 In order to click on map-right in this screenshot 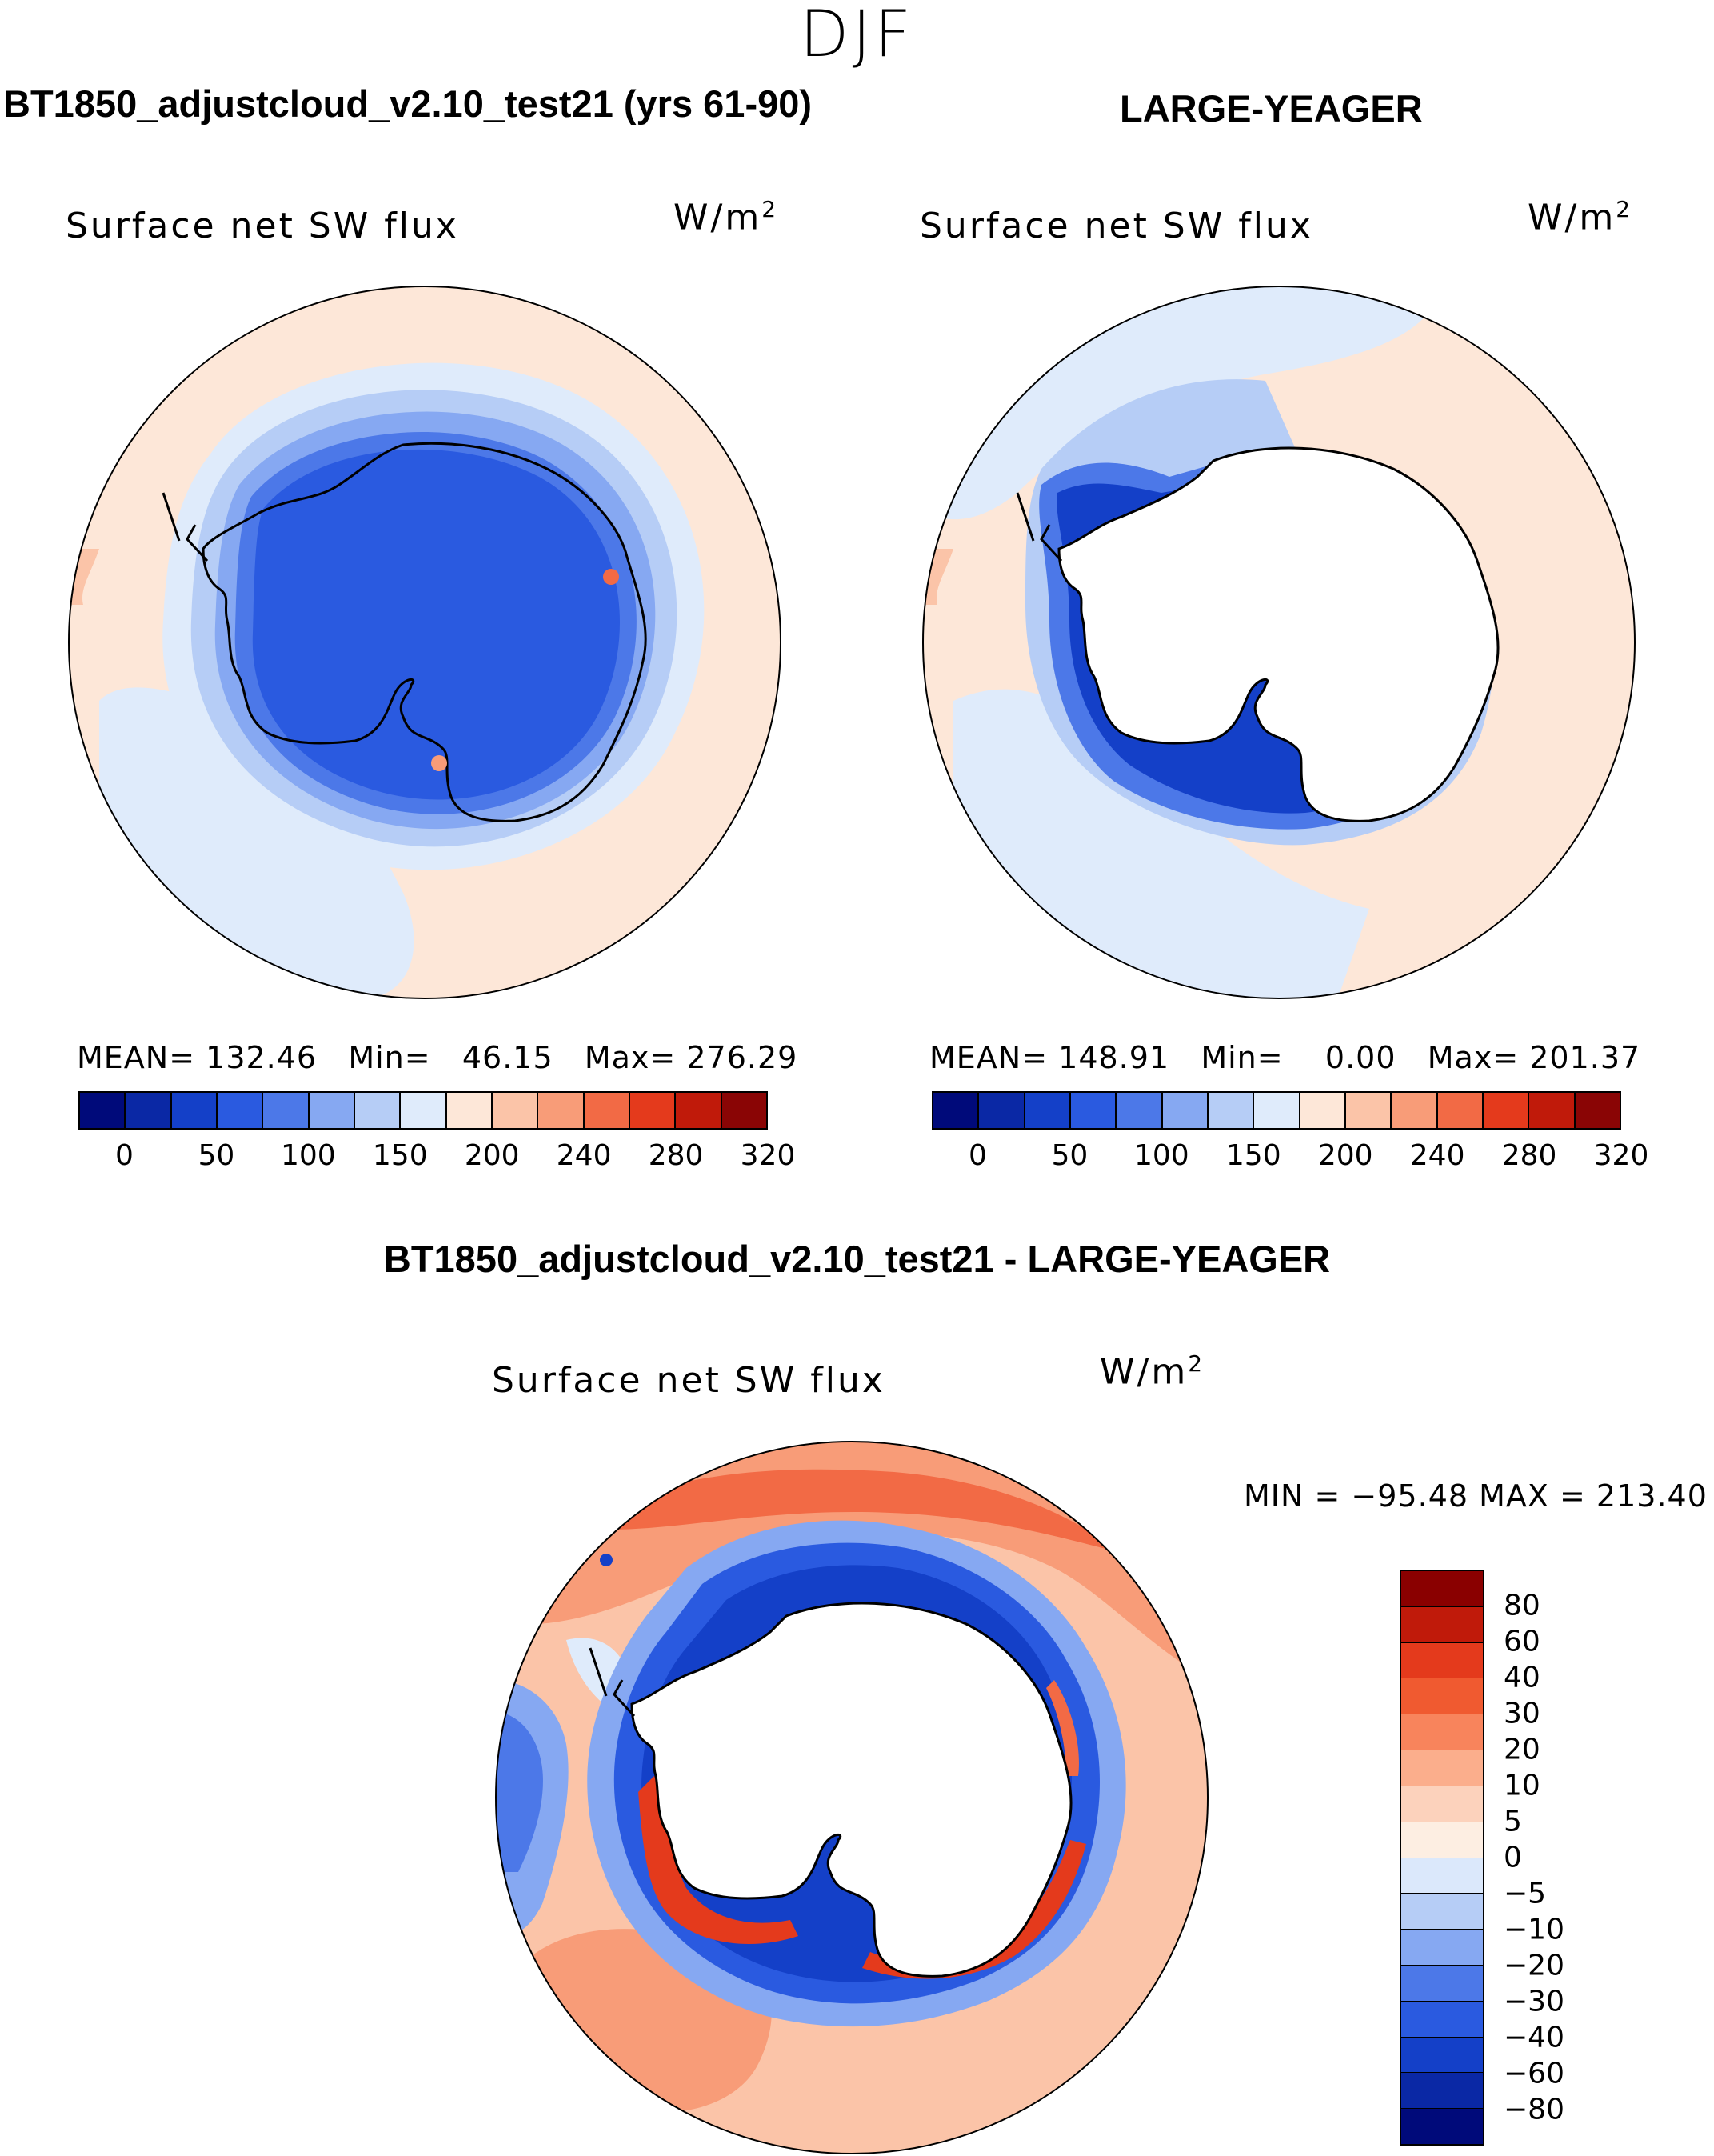, I will do `click(1279, 642)`.